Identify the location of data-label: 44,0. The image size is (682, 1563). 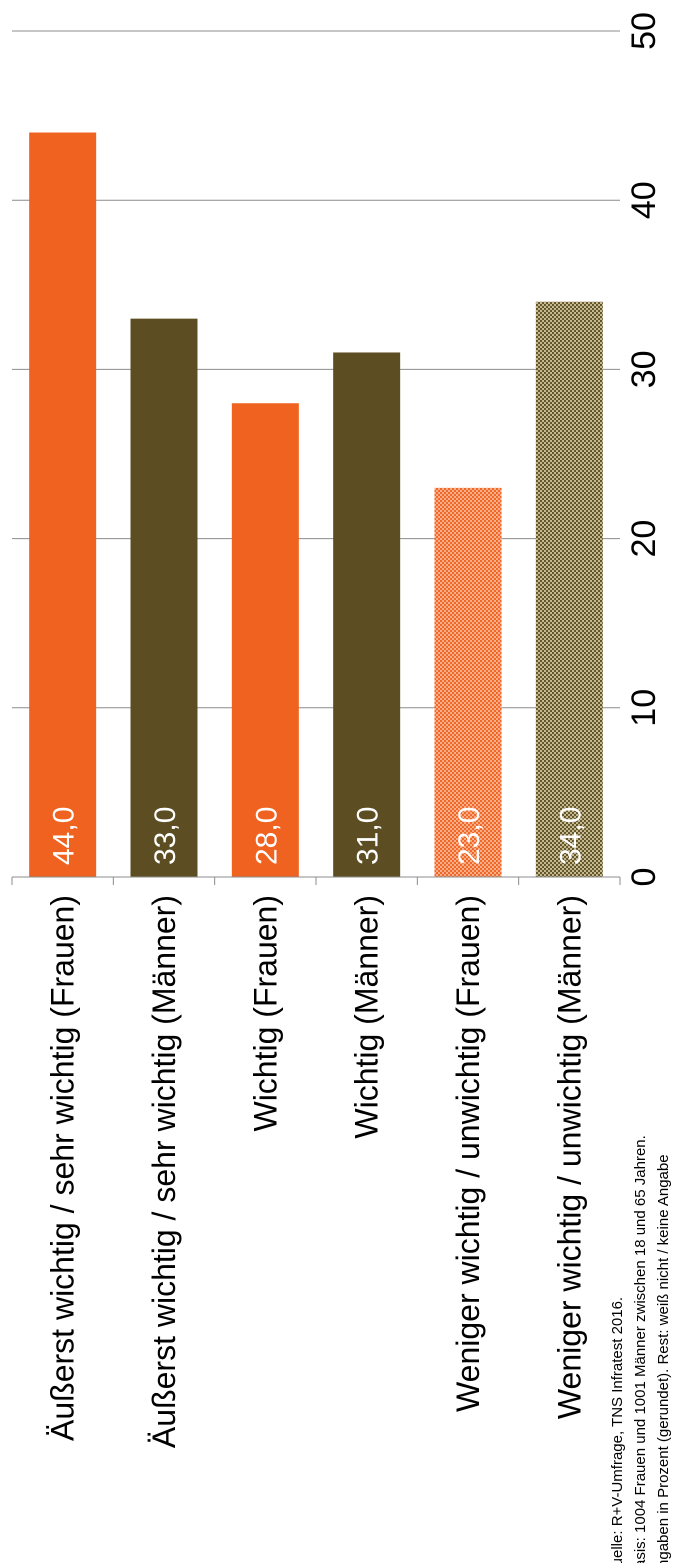
(64, 836).